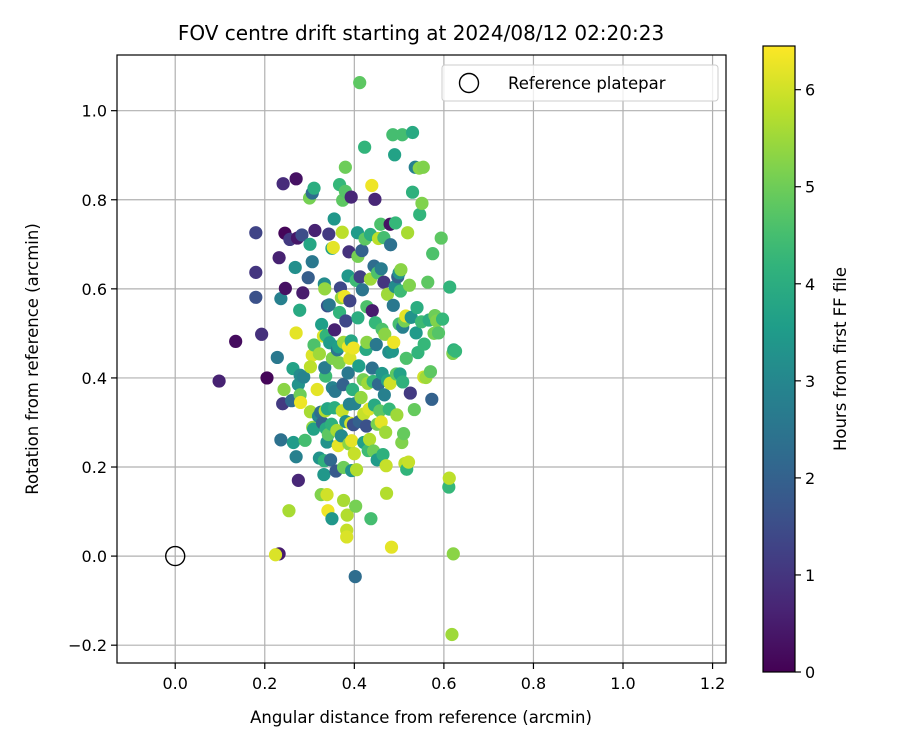  I want to click on x-tick-label: 0.0, so click(174, 683).